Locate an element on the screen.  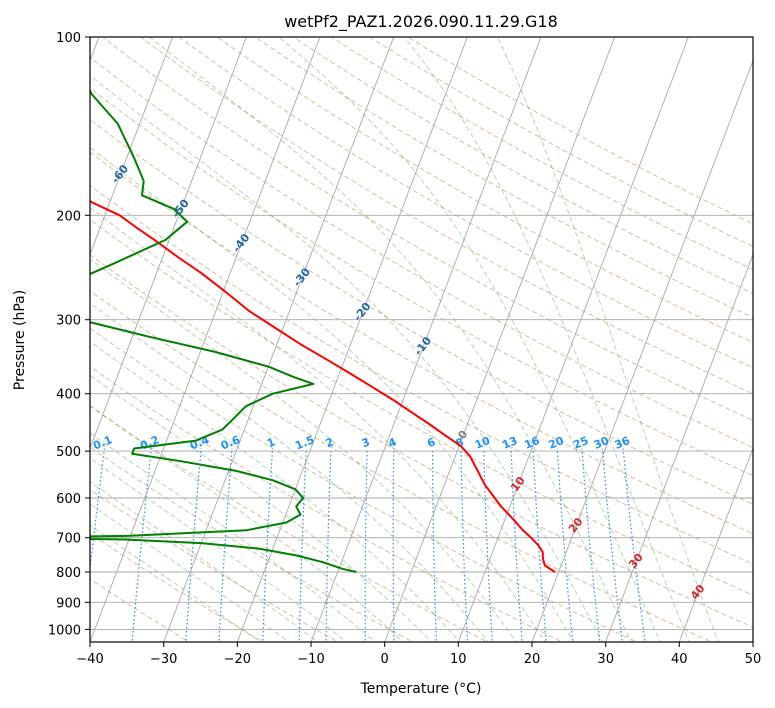
y-axis-label: Pressure (hPa) is located at coordinates (20, 340).